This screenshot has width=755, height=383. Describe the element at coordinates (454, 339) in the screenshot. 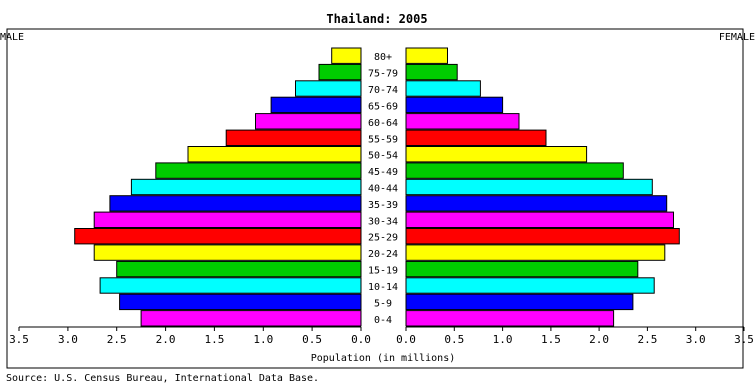

I see `female-x-tick-label: 0.5` at that location.